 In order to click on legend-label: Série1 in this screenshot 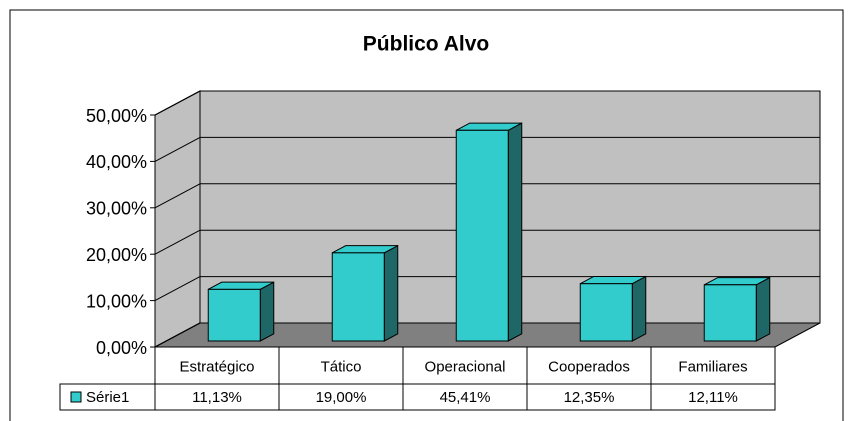, I will do `click(107, 397)`.